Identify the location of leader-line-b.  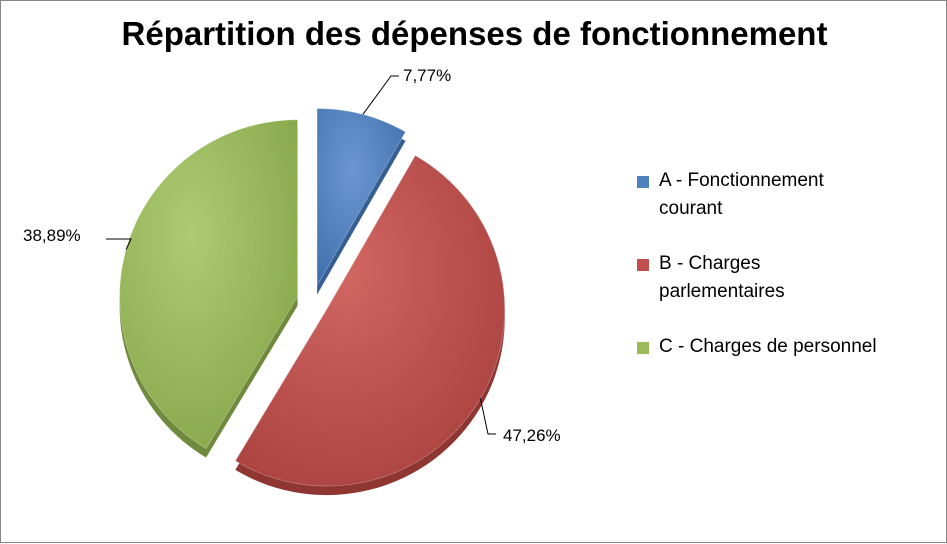
(487, 416).